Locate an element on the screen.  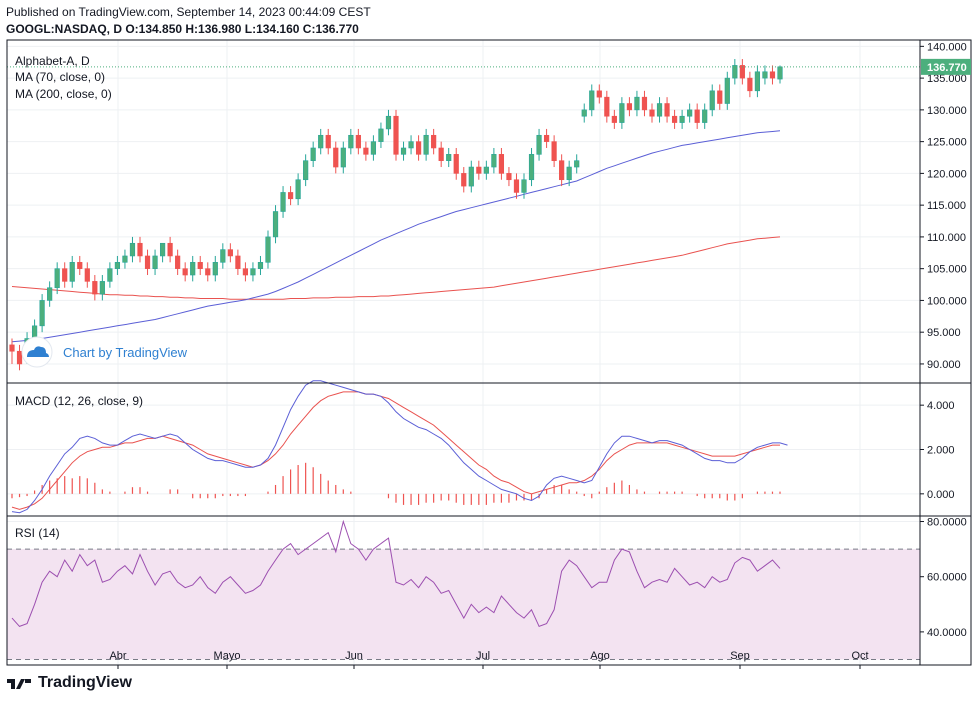
x-tick-label: Mayo is located at coordinates (227, 656).